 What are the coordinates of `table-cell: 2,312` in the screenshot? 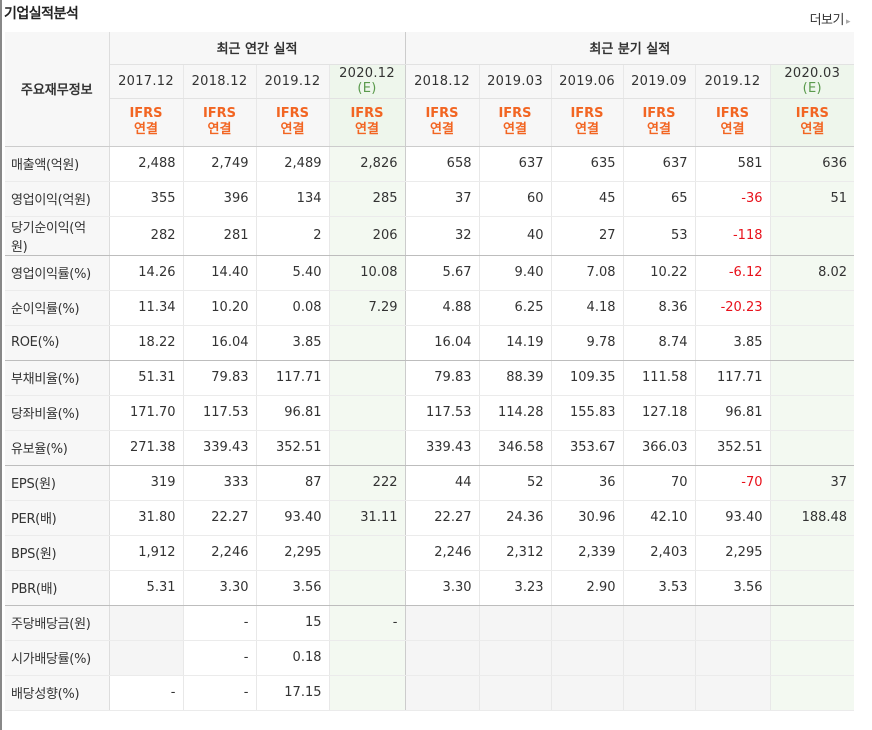 It's located at (515, 553).